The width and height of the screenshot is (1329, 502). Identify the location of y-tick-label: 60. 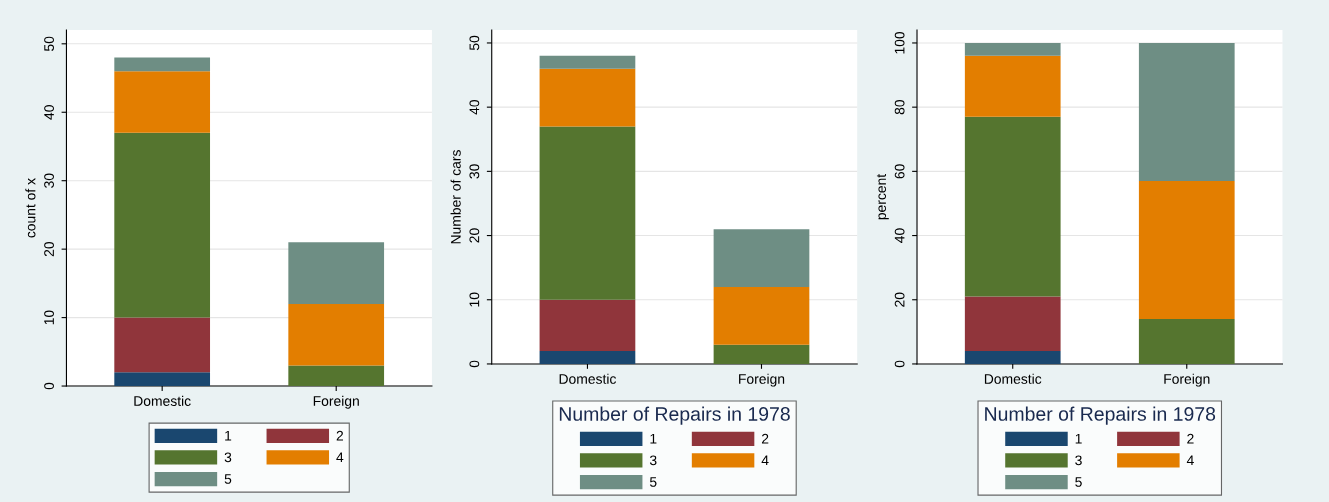
(899, 171).